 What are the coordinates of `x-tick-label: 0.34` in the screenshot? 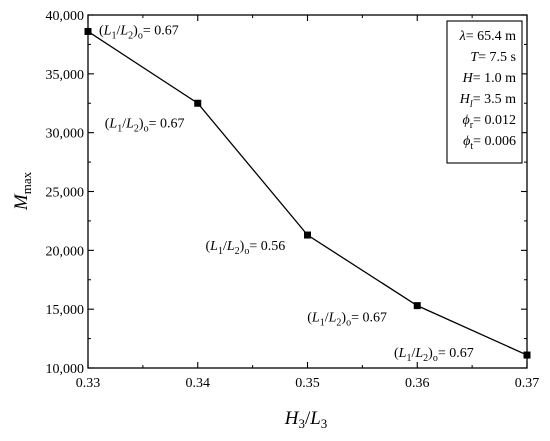 It's located at (198, 383).